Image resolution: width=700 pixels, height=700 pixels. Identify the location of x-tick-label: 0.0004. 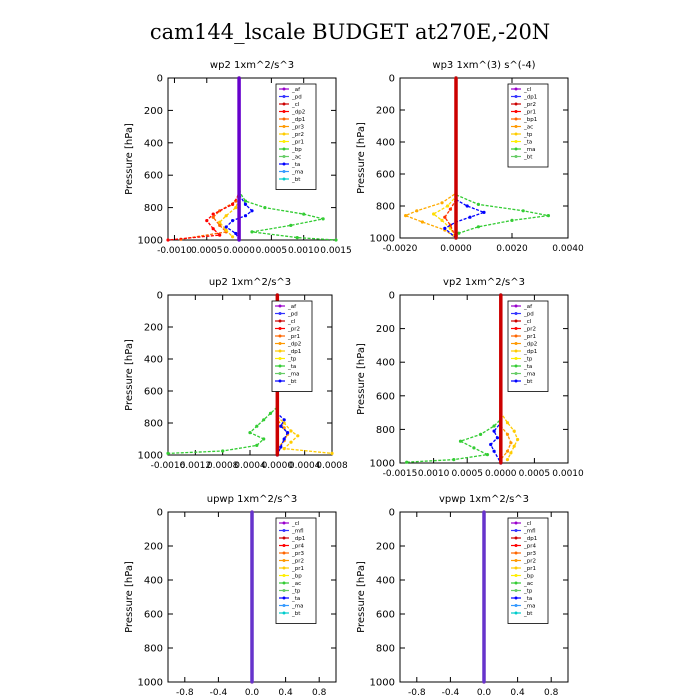
(305, 466).